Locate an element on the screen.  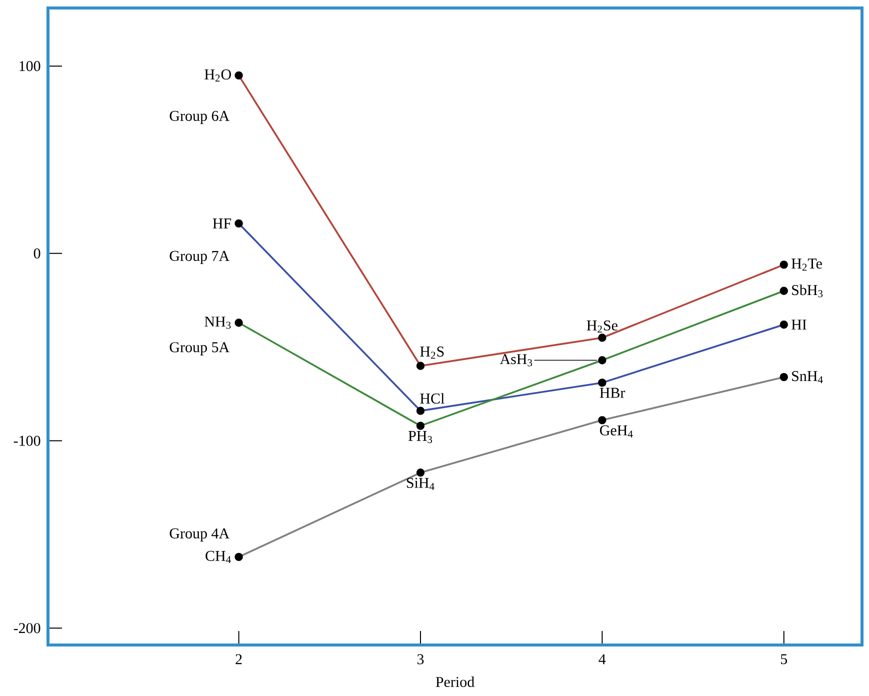
annotation: HBr is located at coordinates (613, 393).